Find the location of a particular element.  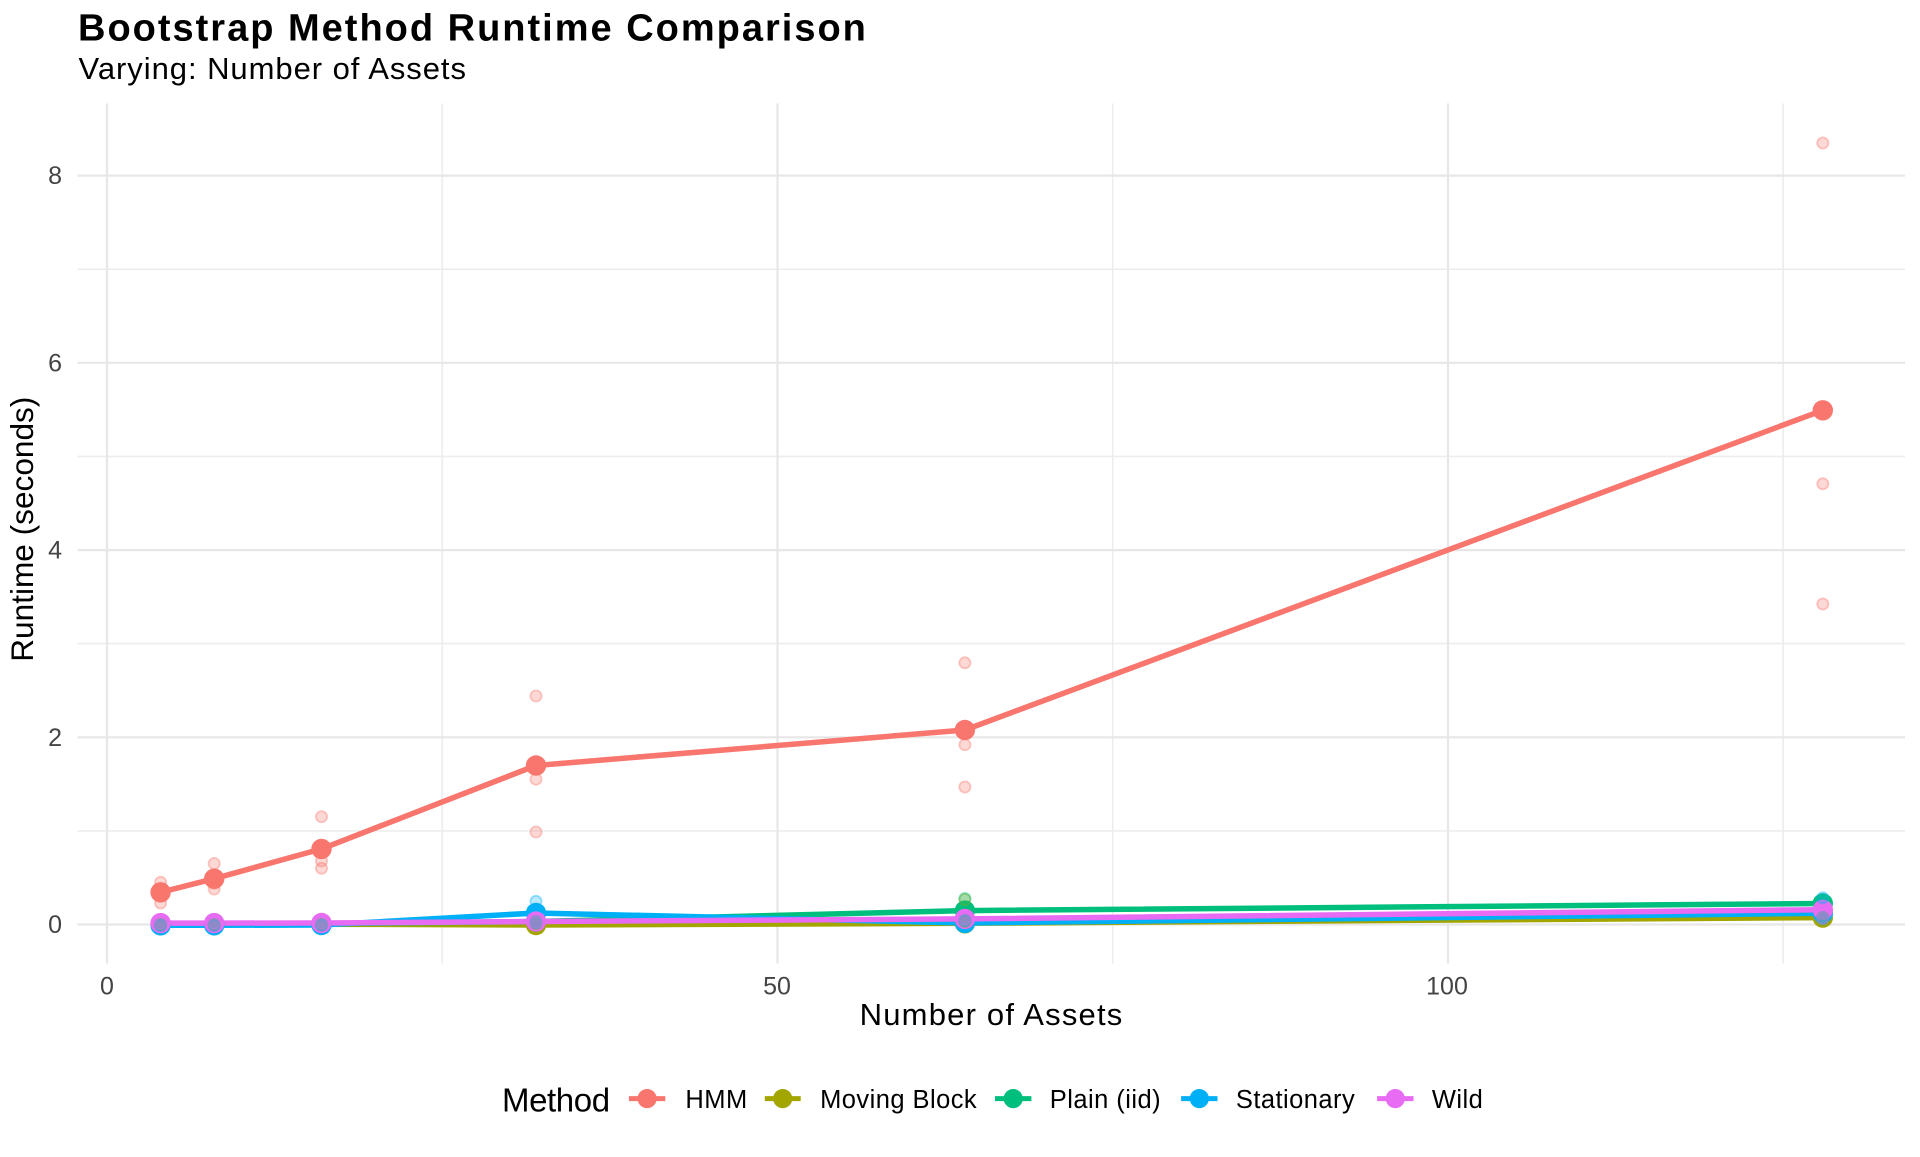

svg-text: 50 is located at coordinates (777, 987).